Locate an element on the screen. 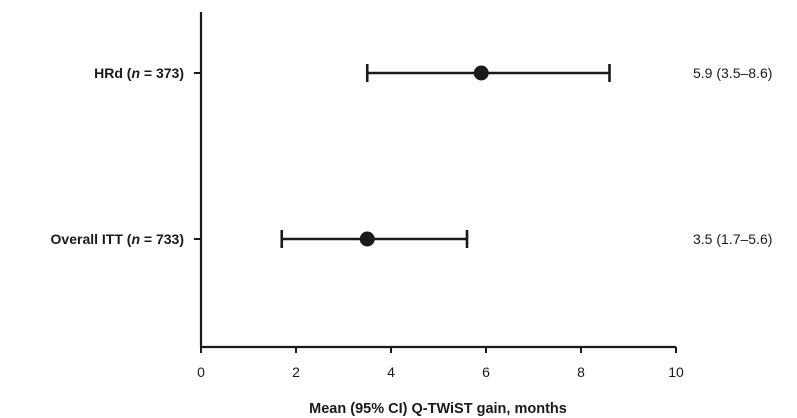  x-tick-label: 6 is located at coordinates (486, 372).